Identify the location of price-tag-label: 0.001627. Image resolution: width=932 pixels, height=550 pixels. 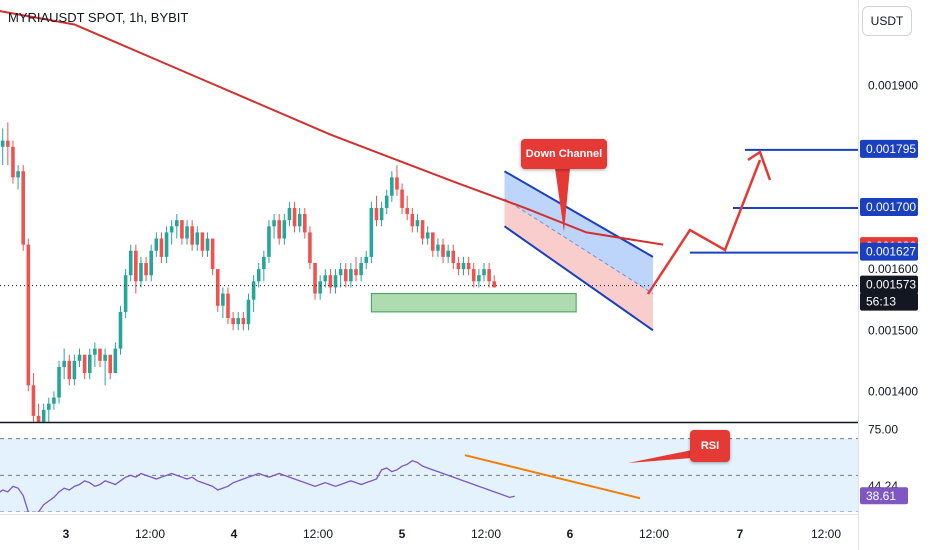
(891, 252).